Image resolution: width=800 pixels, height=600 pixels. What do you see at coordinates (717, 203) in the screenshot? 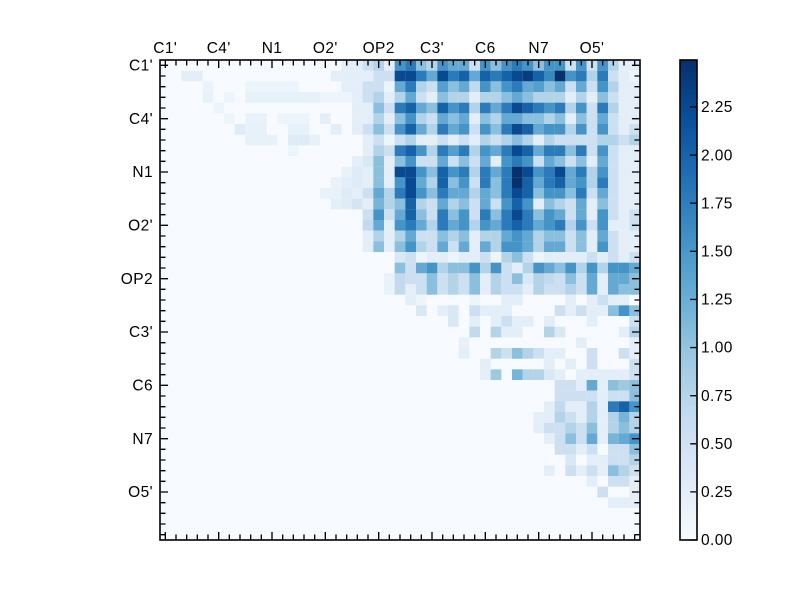
I see `svg-text: 1.75` at bounding box center [717, 203].